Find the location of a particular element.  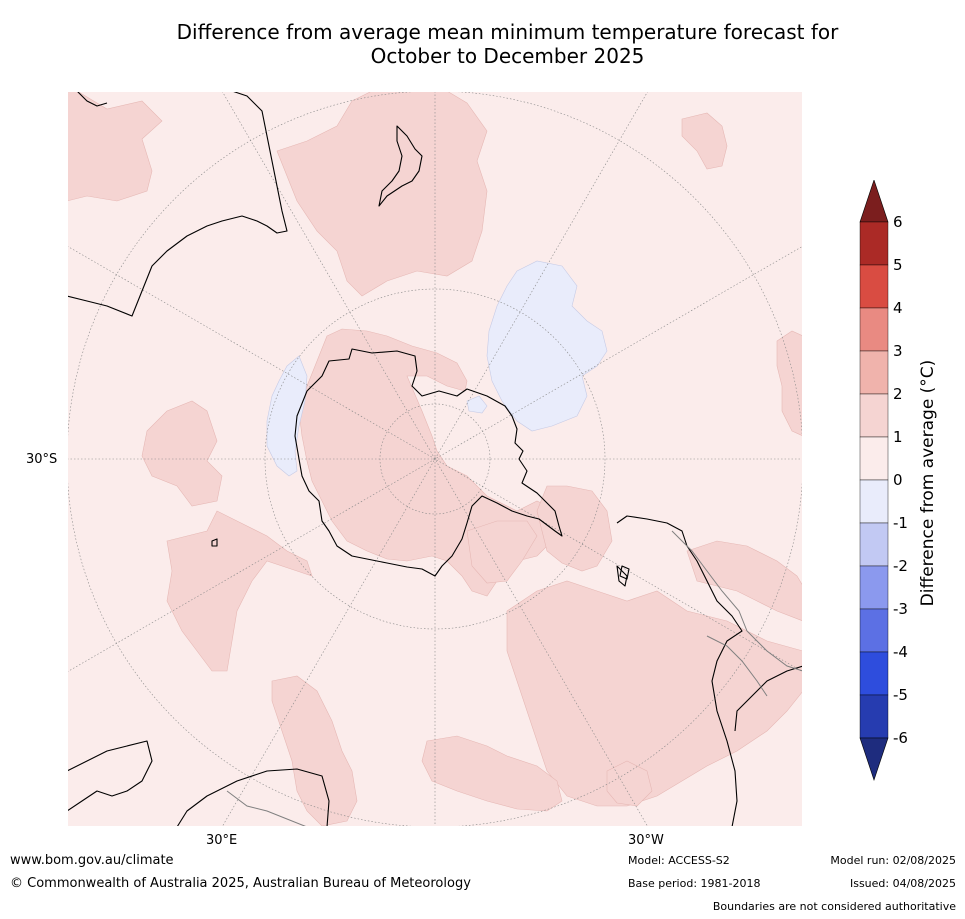

colorbar-label: Difference from average (°C) is located at coordinates (928, 483).